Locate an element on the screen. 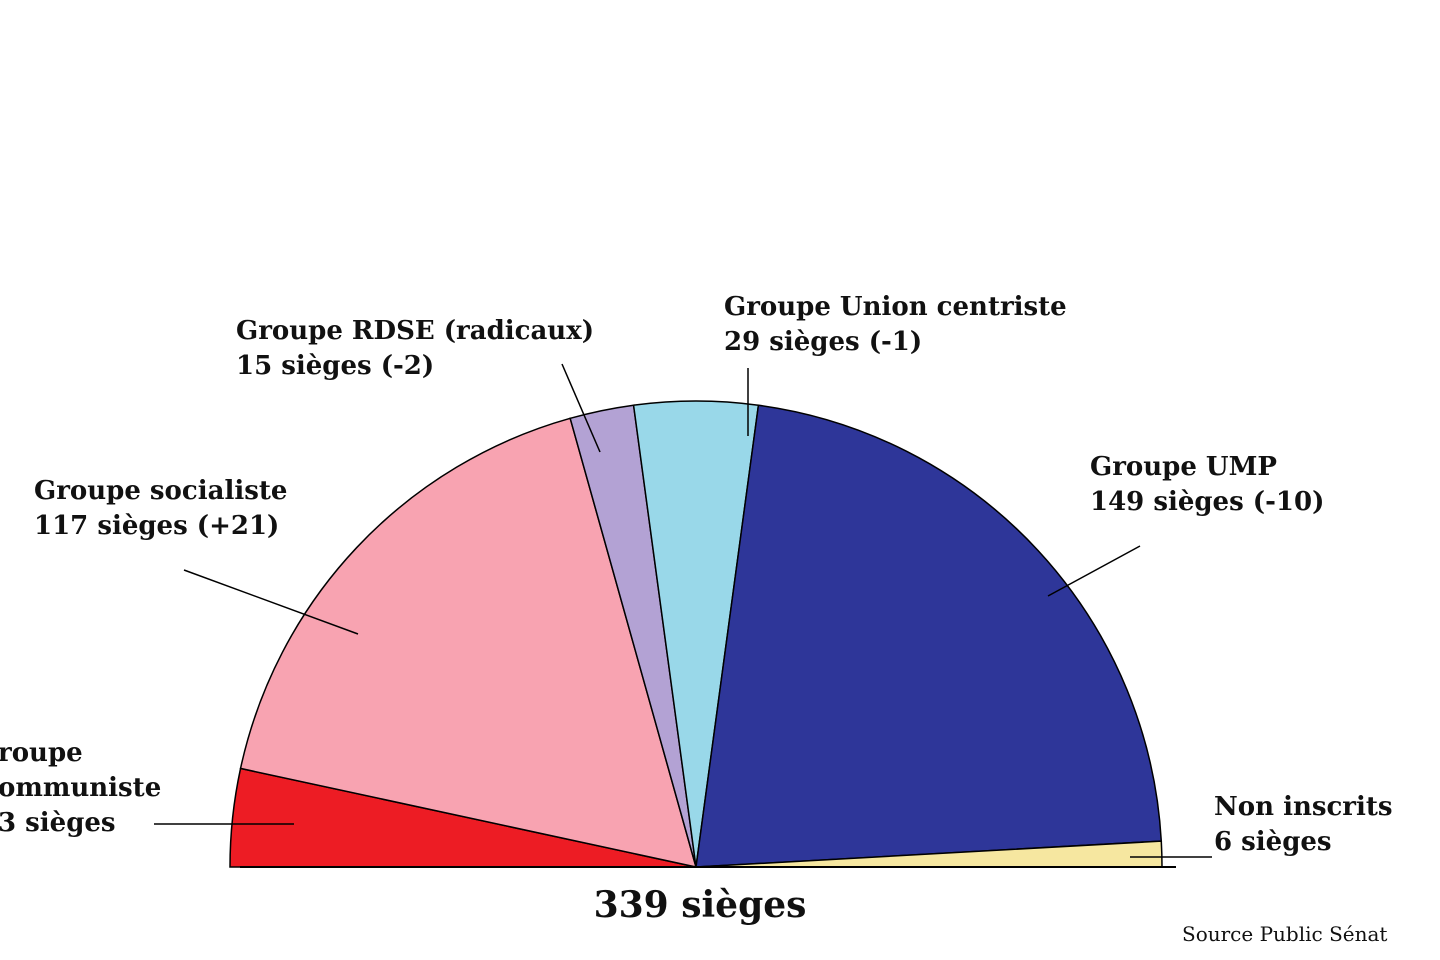 Image resolution: width=1440 pixels, height=960 pixels. label-union-centriste-line-1: Groupe Union centriste is located at coordinates (895, 307).